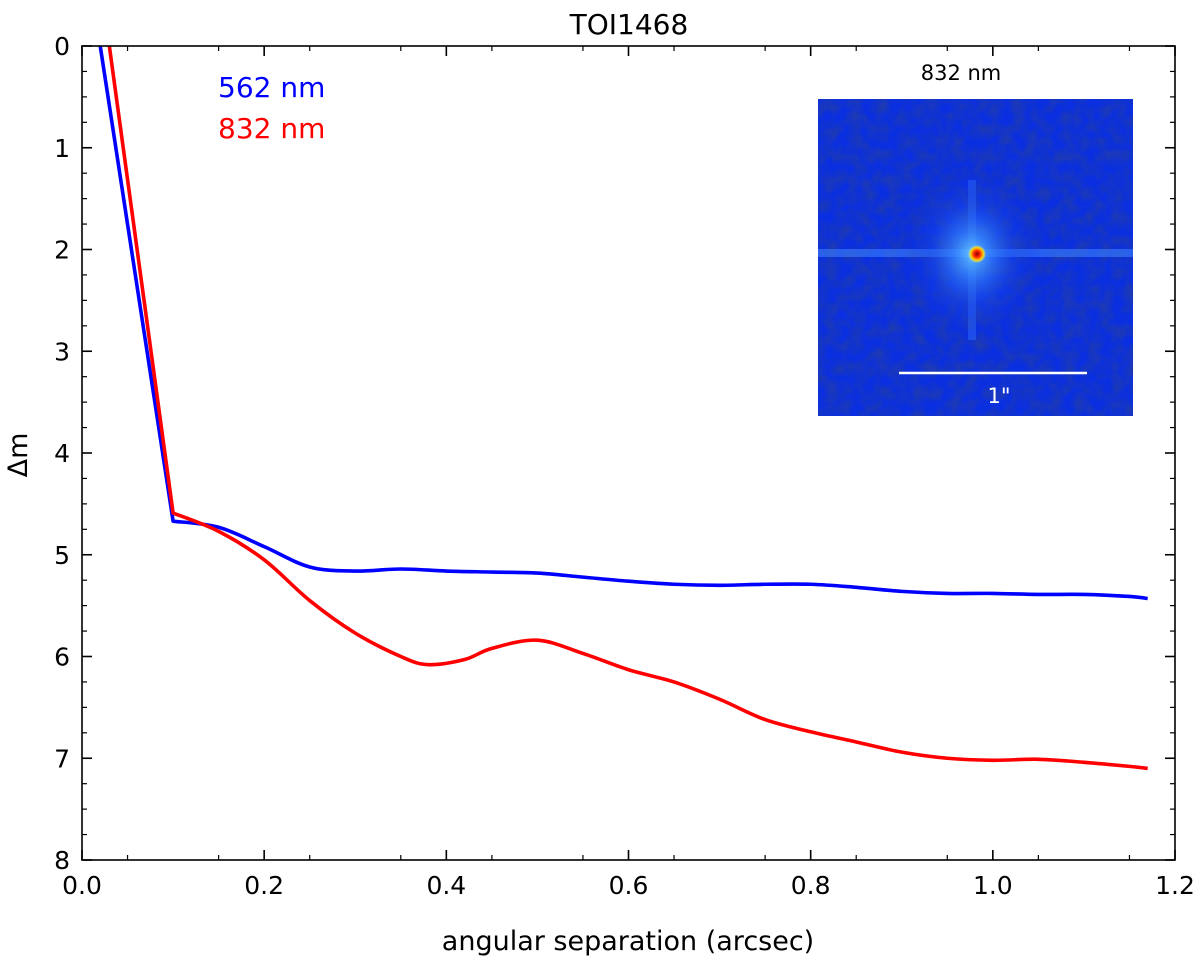  Describe the element at coordinates (62, 148) in the screenshot. I see `y-tick-label: 1` at that location.